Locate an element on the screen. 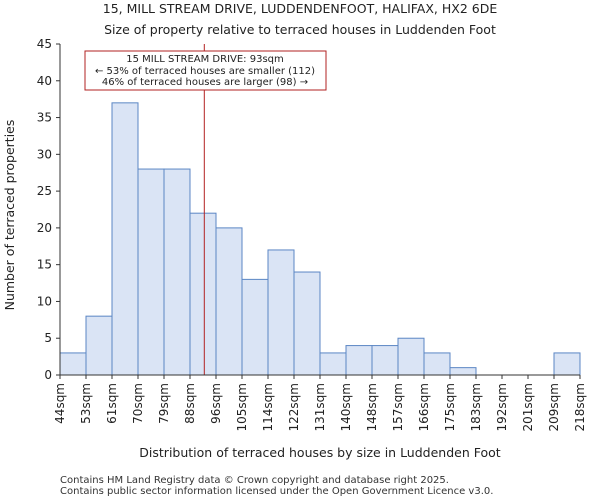 The width and height of the screenshot is (600, 500). bar-105sqm is located at coordinates (255, 327).